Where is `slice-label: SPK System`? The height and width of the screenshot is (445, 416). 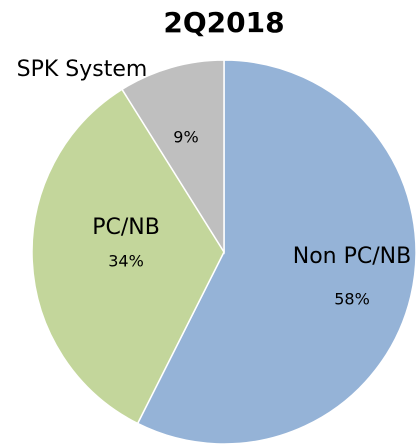
slice-label: SPK System is located at coordinates (82, 69).